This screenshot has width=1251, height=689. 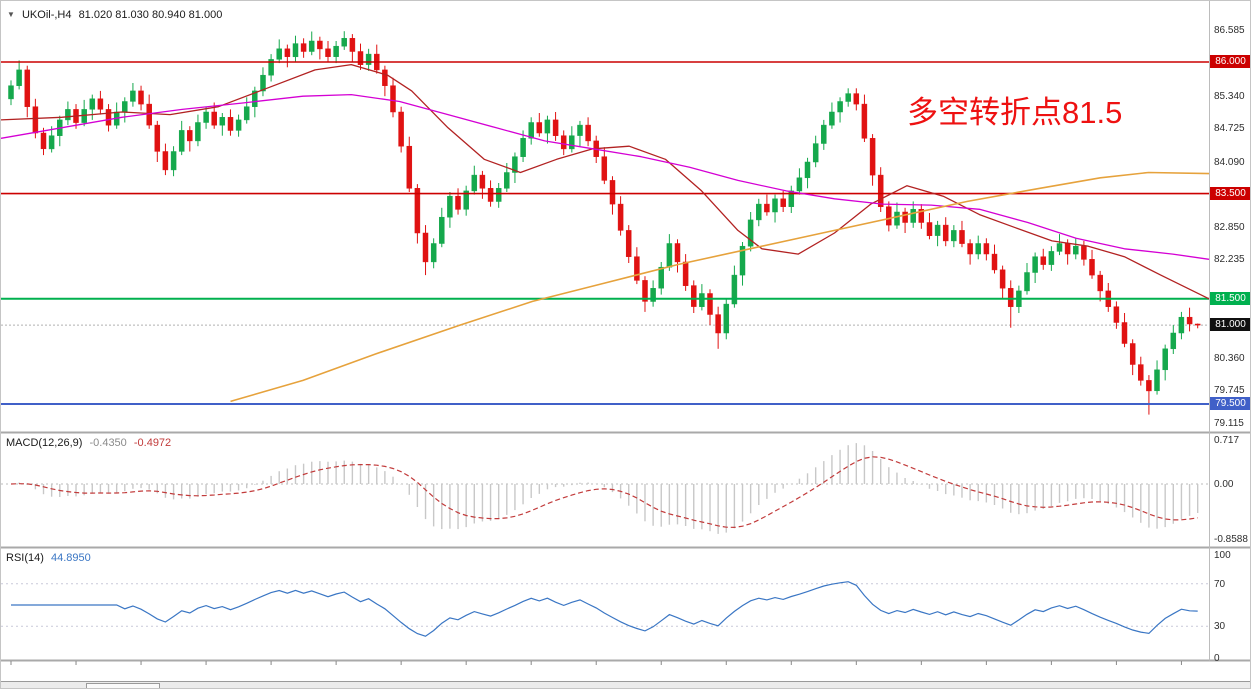 What do you see at coordinates (44, 443) in the screenshot?
I see `macd-indicator-label: MACD(12,26,9)` at bounding box center [44, 443].